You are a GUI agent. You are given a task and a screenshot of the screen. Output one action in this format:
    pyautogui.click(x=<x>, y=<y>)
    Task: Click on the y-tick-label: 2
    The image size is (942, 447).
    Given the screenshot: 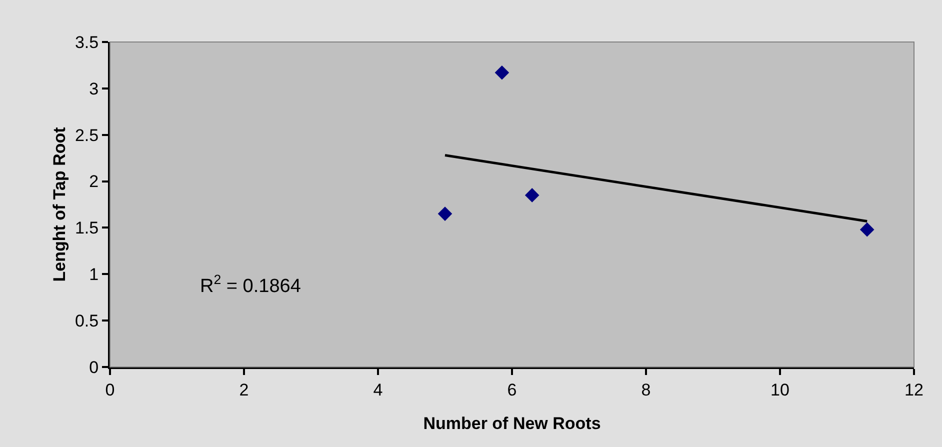 What is the action you would take?
    pyautogui.click(x=94, y=182)
    